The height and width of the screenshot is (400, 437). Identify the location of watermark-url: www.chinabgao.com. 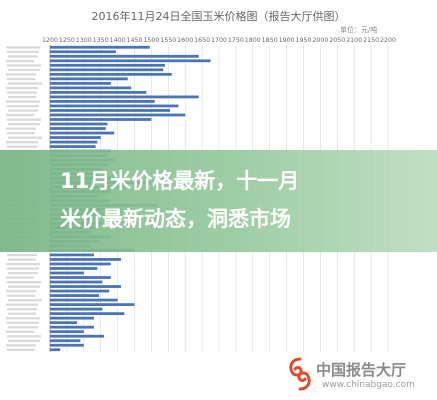
(368, 385).